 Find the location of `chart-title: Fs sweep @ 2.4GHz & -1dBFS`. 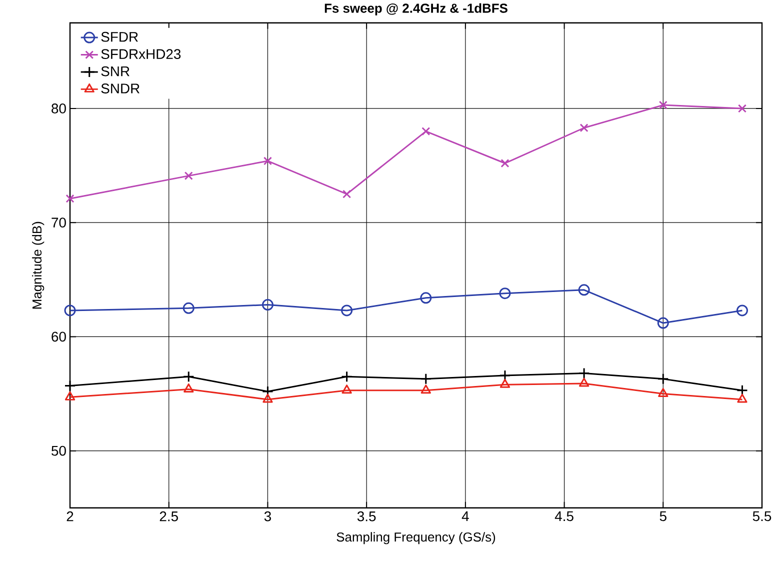

chart-title: Fs sweep @ 2.4GHz & -1dBFS is located at coordinates (416, 9).